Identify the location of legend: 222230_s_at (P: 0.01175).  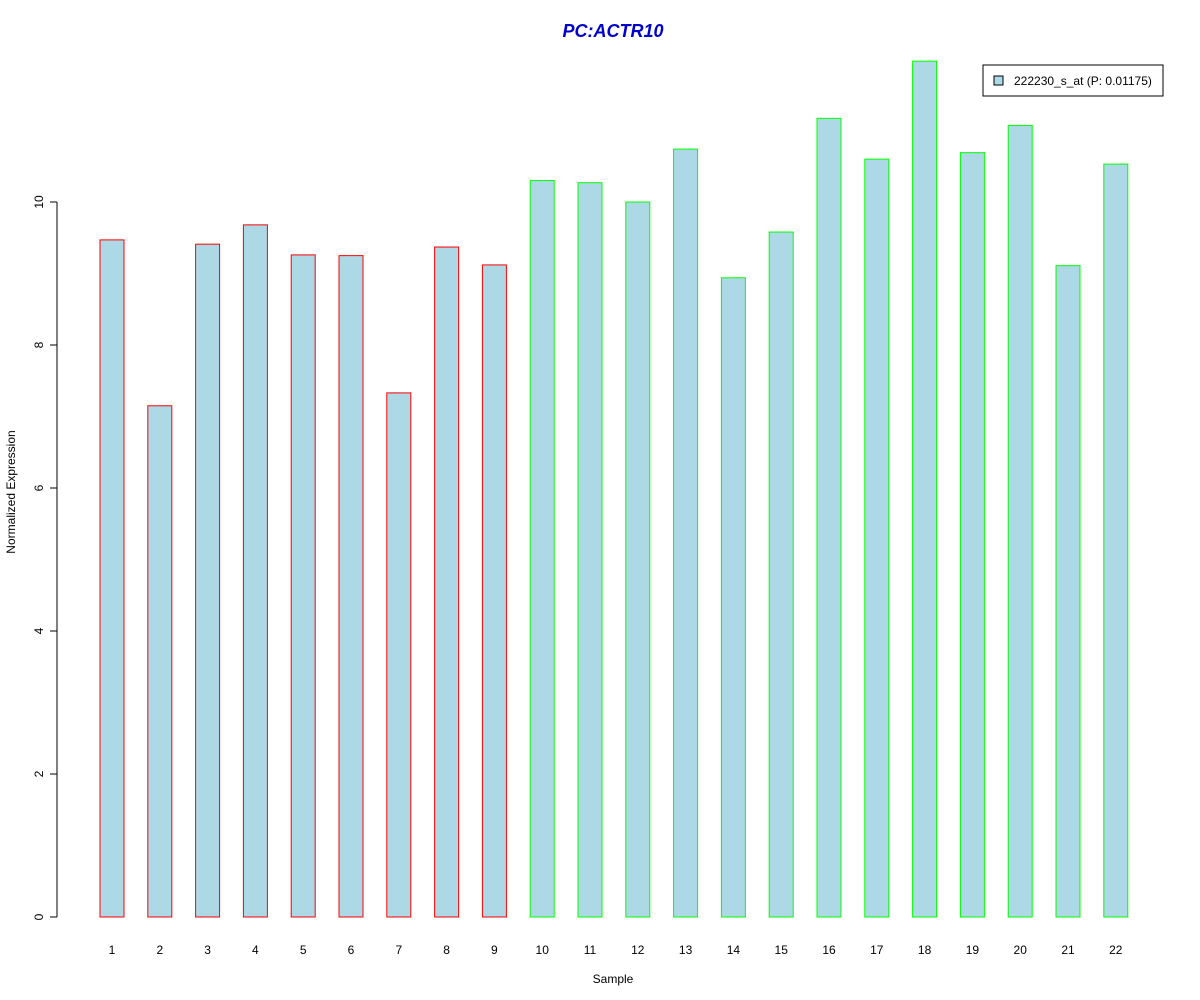
(1073, 80).